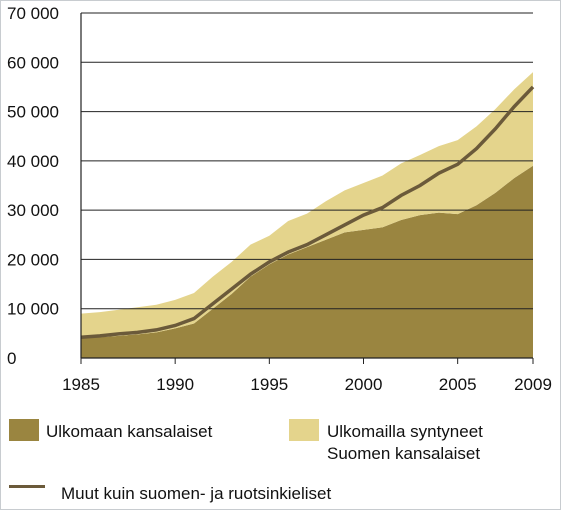 The height and width of the screenshot is (510, 561). Describe the element at coordinates (175, 384) in the screenshot. I see `x-tick-label: 1990` at that location.